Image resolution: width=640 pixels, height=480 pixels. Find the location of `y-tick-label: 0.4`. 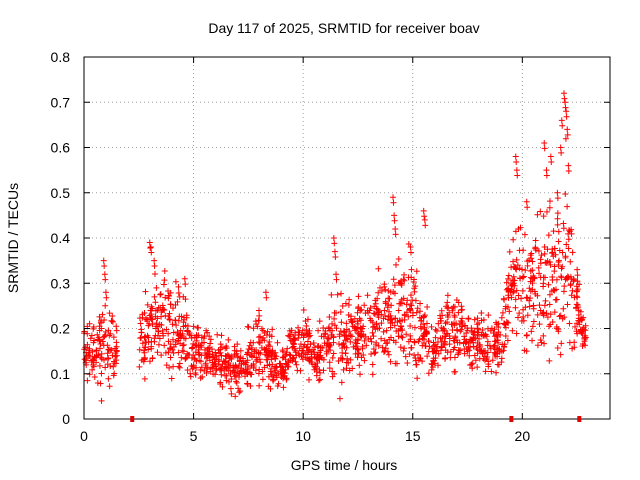

y-tick-label: 0.4 is located at coordinates (61, 238).